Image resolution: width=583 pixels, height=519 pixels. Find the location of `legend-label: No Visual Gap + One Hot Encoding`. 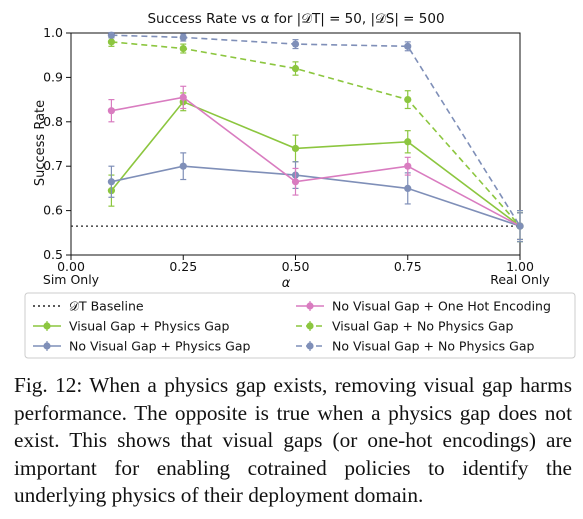

legend-label: No Visual Gap + One Hot Encoding is located at coordinates (441, 306).